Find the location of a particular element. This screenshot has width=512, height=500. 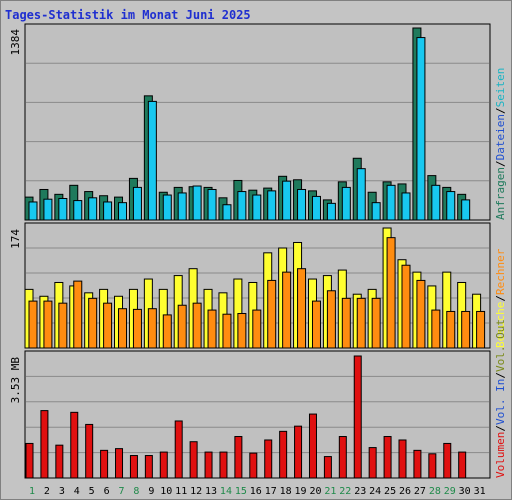

x-tick-label-day-9: 9 is located at coordinates (151, 491).